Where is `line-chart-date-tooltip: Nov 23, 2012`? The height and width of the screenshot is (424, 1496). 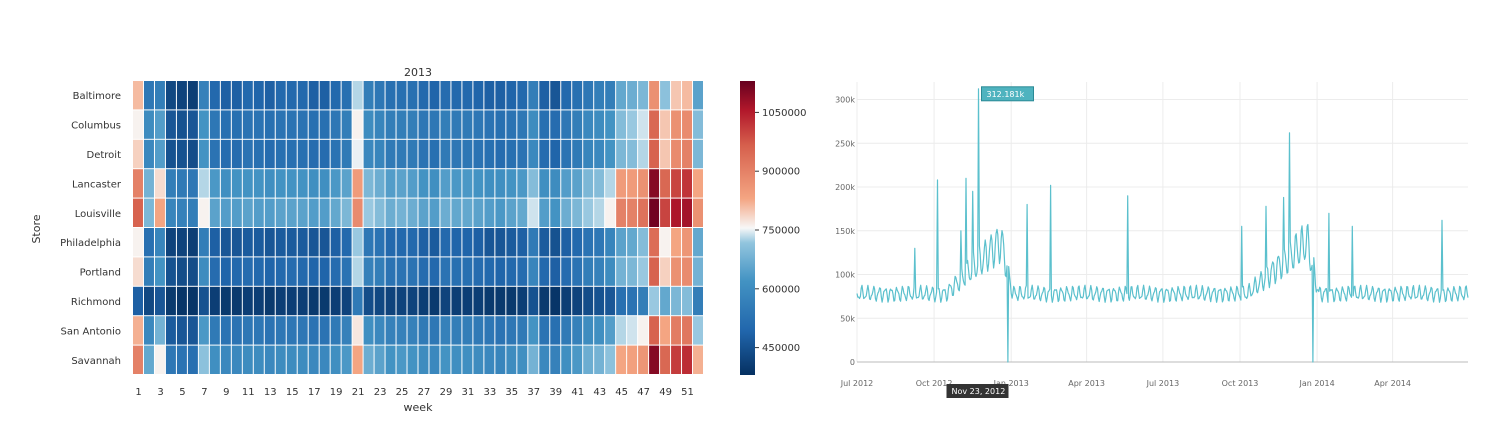
line-chart-date-tooltip: Nov 23, 2012 is located at coordinates (977, 391).